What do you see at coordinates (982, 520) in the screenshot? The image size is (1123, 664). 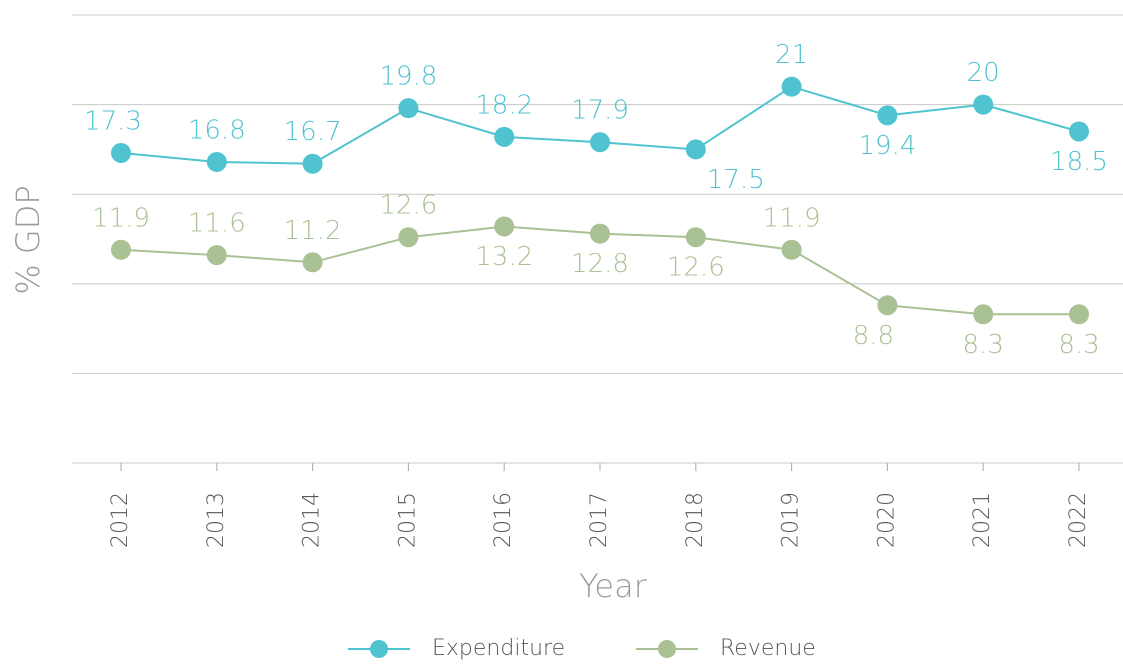 I see `x-tick-label: 2021` at bounding box center [982, 520].